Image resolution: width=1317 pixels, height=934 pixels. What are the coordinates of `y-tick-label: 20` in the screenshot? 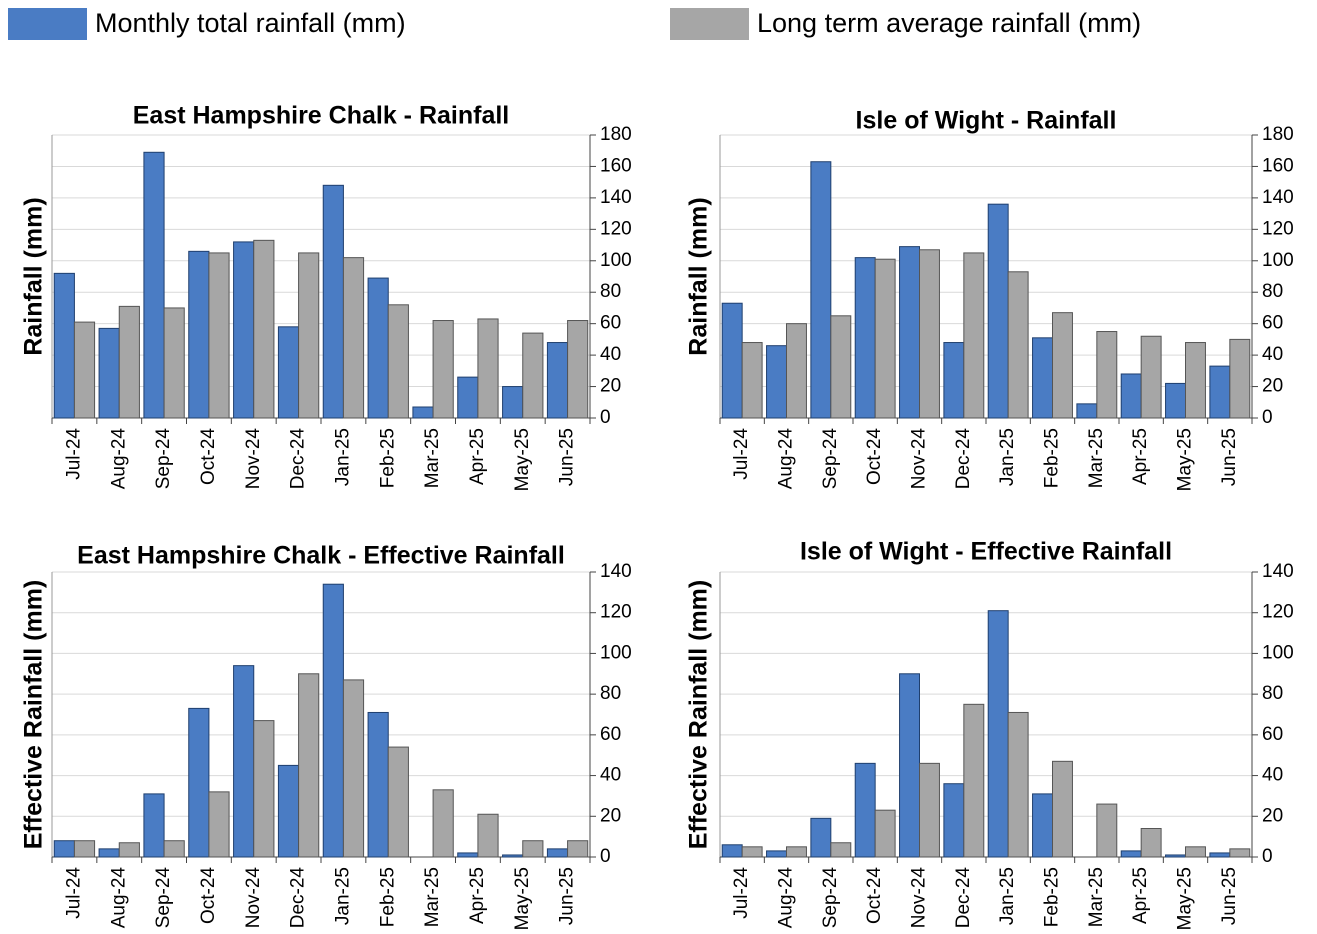 It's located at (610, 815).